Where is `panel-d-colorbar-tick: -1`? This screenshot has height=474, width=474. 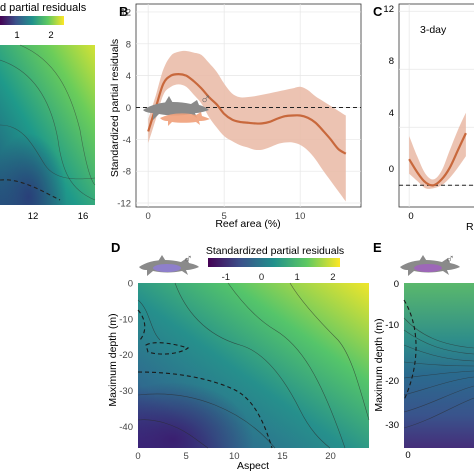
panel-d-colorbar-tick: -1 is located at coordinates (226, 277).